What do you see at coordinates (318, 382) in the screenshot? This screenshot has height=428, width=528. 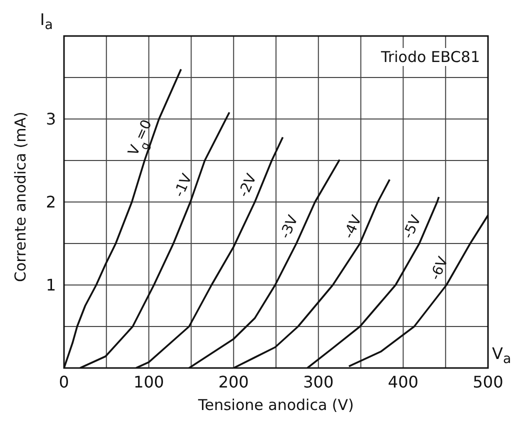 I see `x-tick-label: 300` at bounding box center [318, 382].